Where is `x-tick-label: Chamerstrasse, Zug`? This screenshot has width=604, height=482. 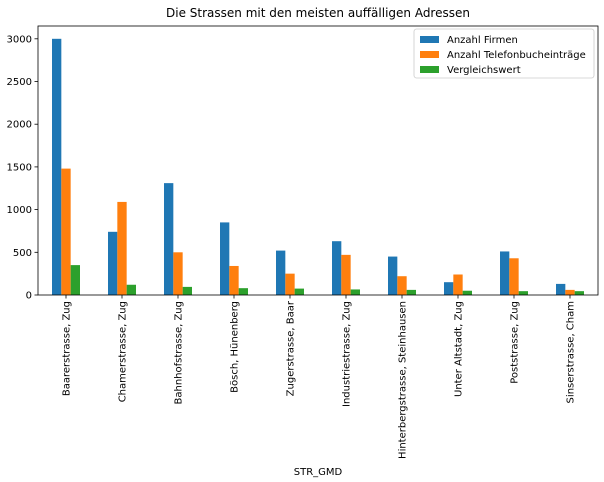
x-tick-label: Chamerstrasse, Zug is located at coordinates (123, 351).